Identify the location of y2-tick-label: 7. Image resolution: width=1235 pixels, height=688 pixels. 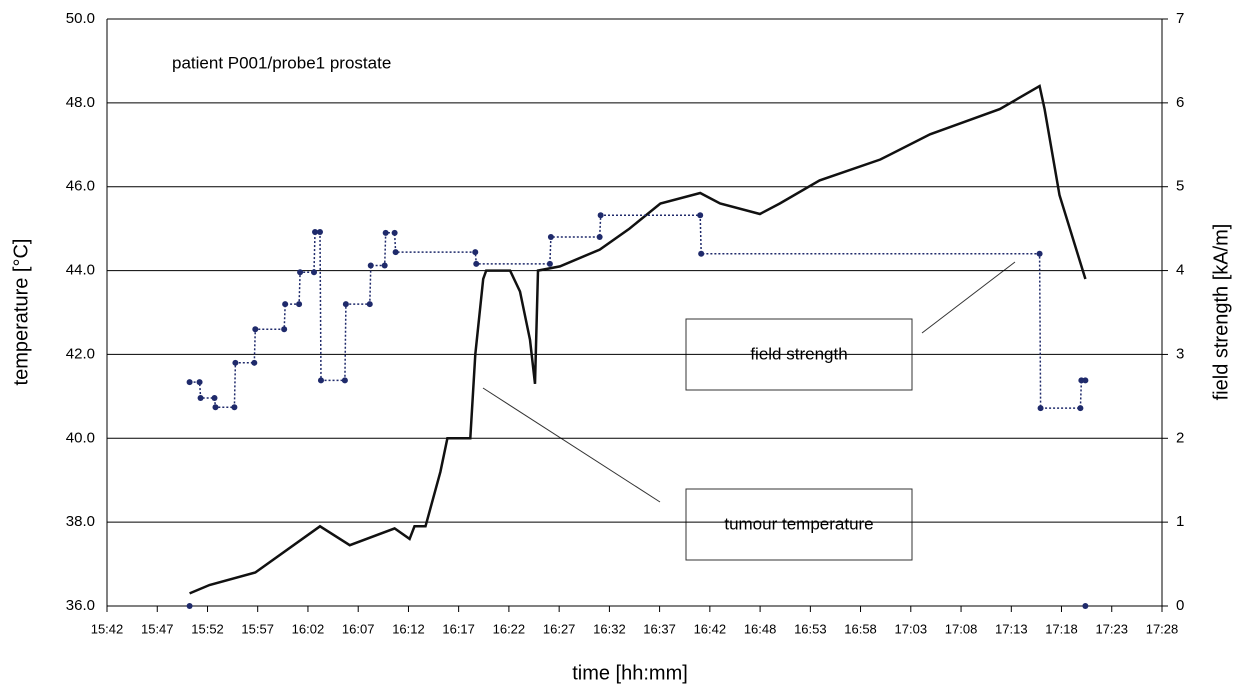
(1180, 18).